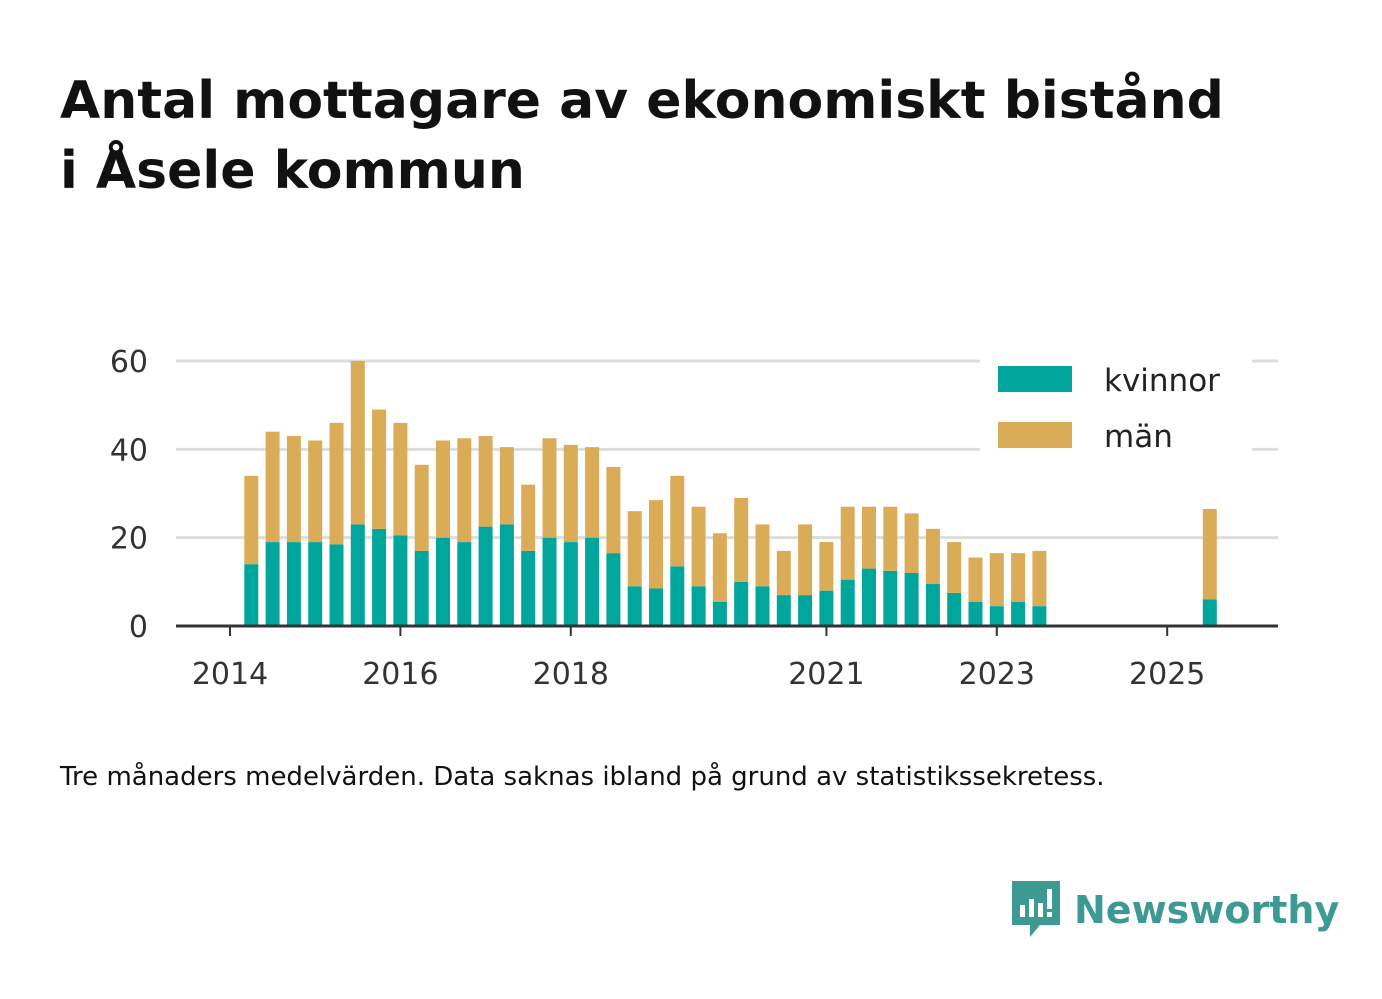 This screenshot has width=1382, height=999. Describe the element at coordinates (571, 674) in the screenshot. I see `x-tick-label: 2018` at that location.